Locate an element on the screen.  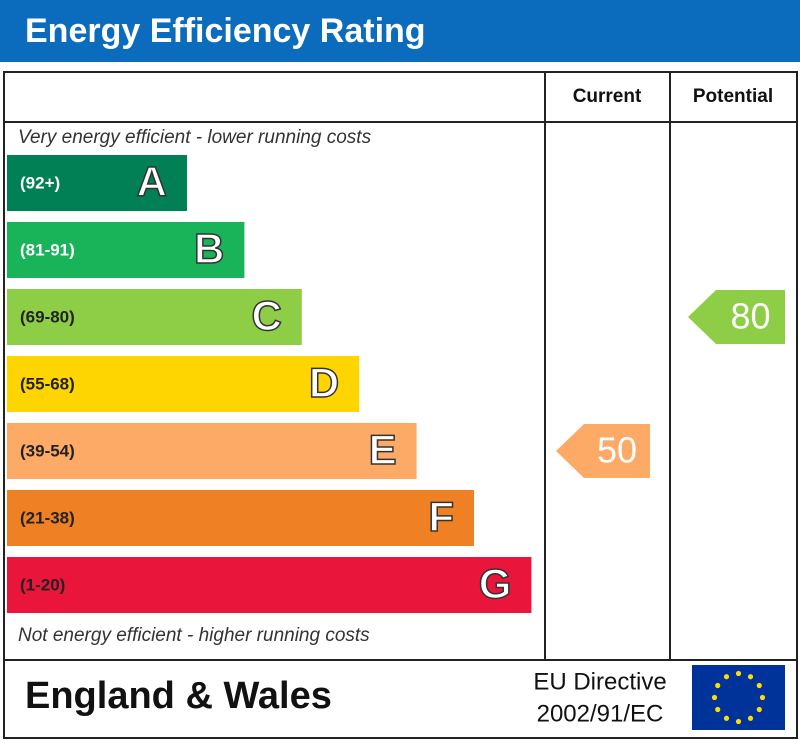
band-letter: C is located at coordinates (266, 315).